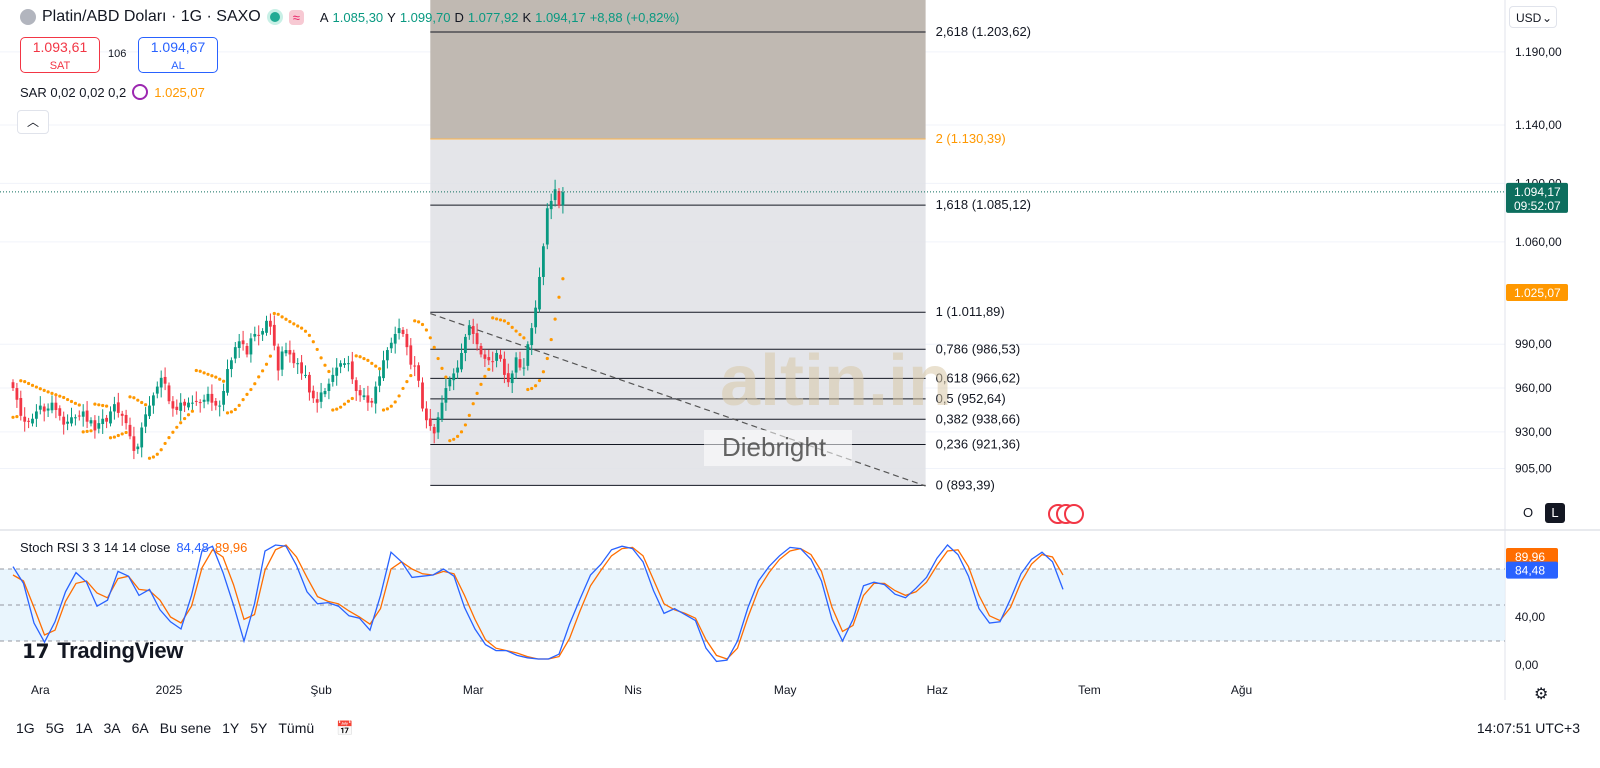 The width and height of the screenshot is (1600, 768). I want to click on timeframe-6a: 6A, so click(140, 728).